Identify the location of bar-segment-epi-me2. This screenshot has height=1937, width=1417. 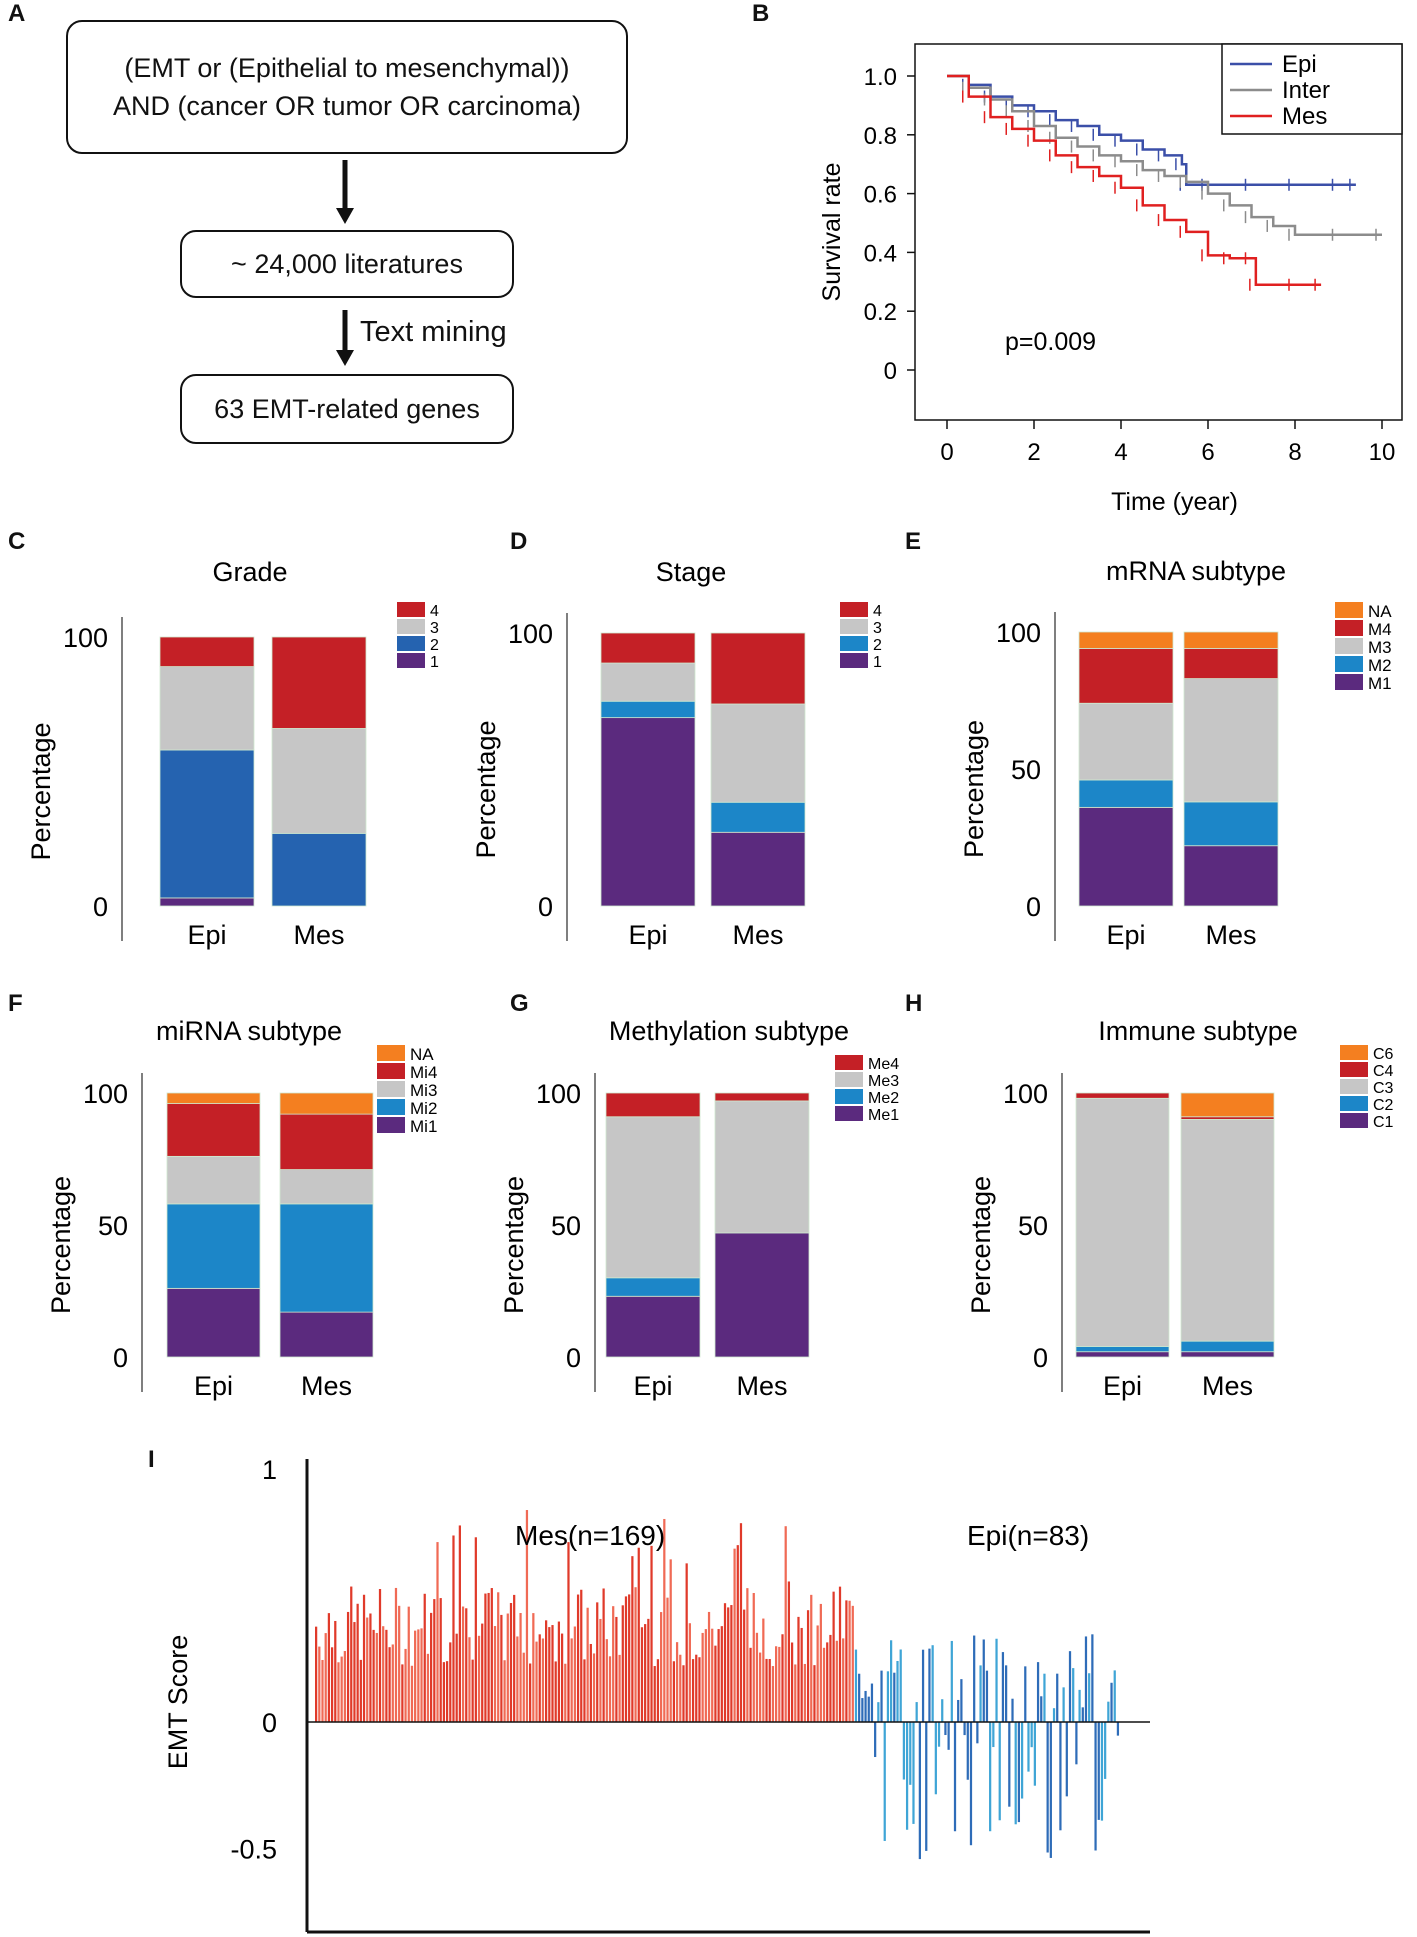
(653, 1287).